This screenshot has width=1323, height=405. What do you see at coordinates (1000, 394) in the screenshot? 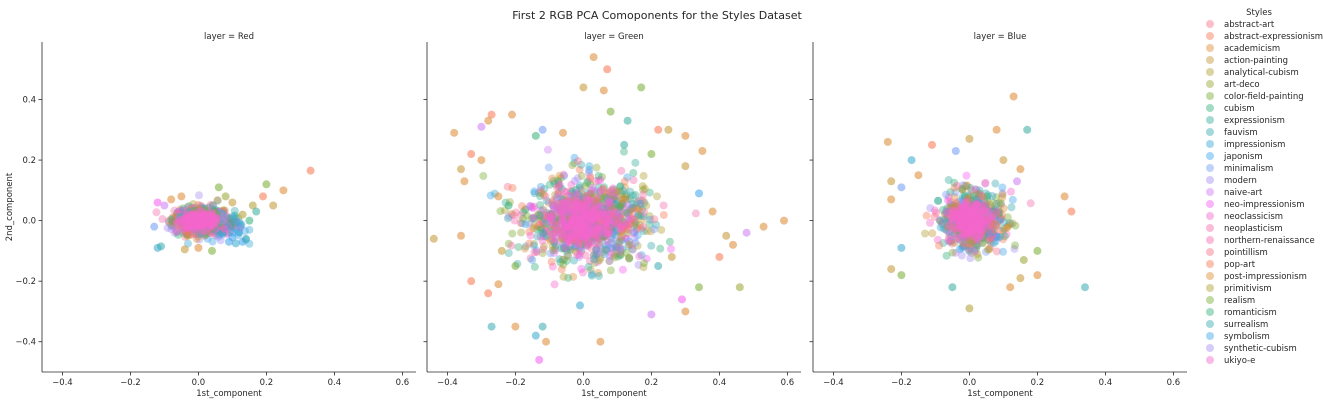
I see `x-axis-label-blue: 1st_component` at bounding box center [1000, 394].